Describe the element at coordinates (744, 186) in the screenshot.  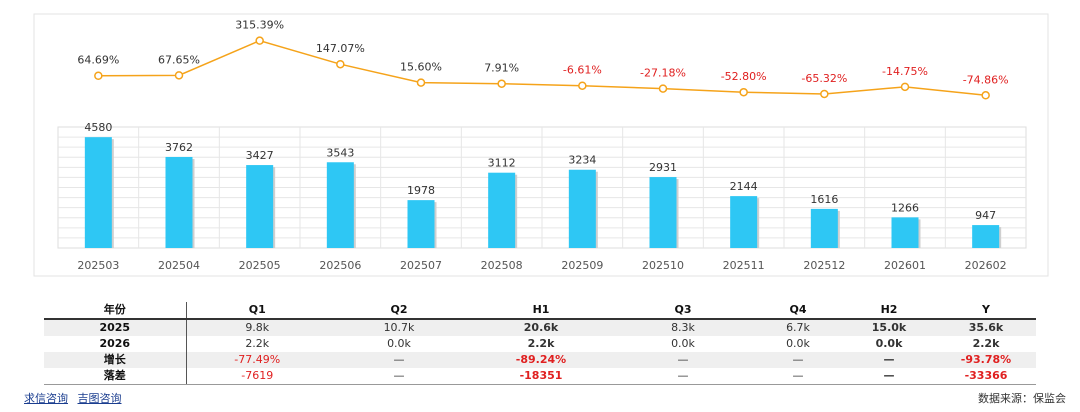
I see `bar-value-label: 2144` at that location.